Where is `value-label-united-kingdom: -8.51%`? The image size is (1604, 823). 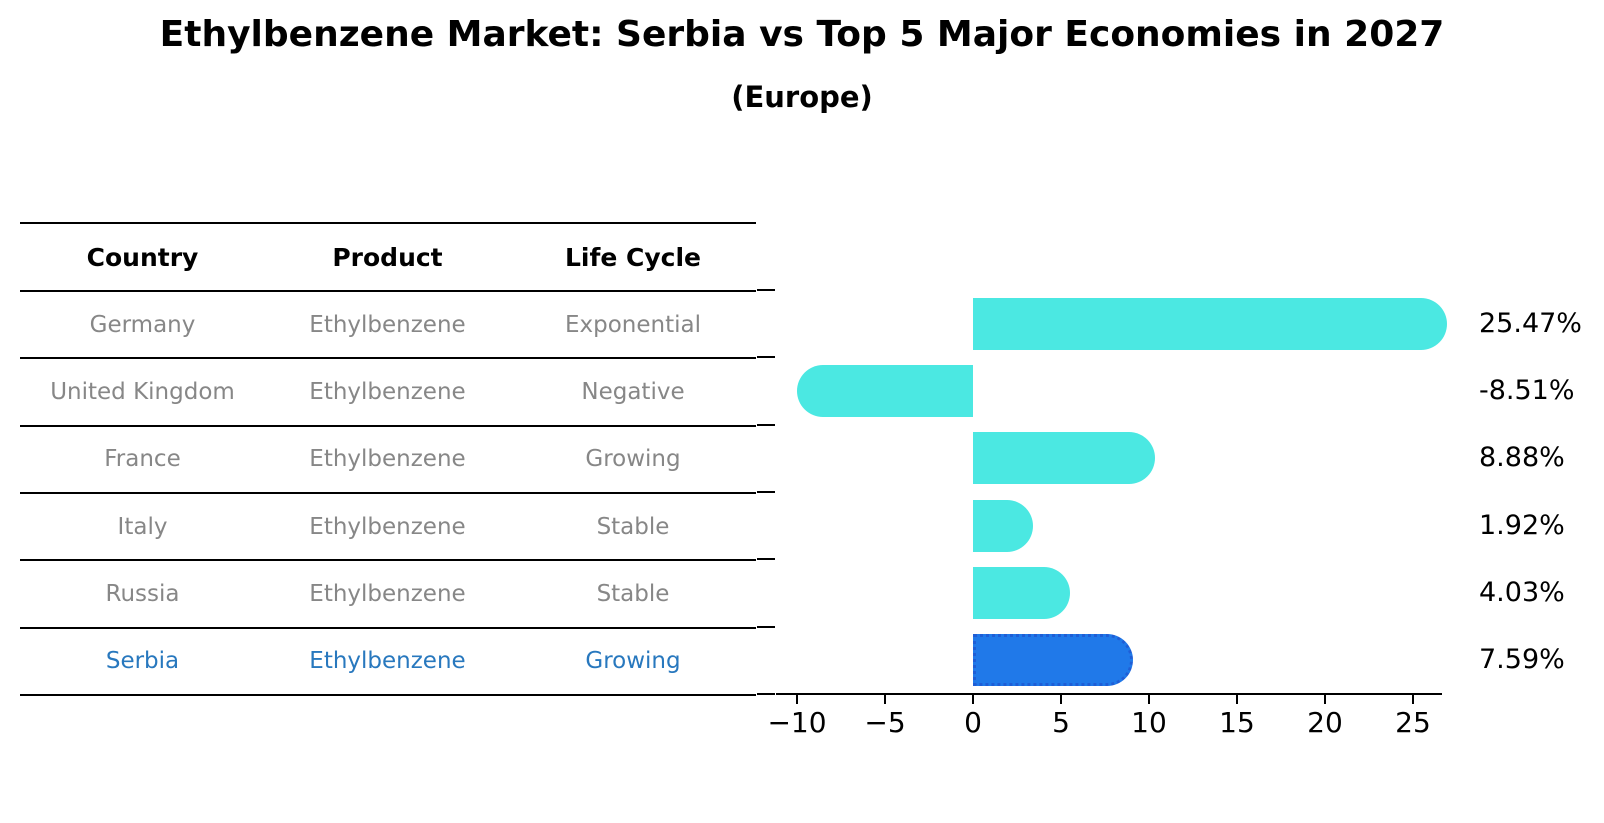 value-label-united-kingdom: -8.51% is located at coordinates (1527, 390).